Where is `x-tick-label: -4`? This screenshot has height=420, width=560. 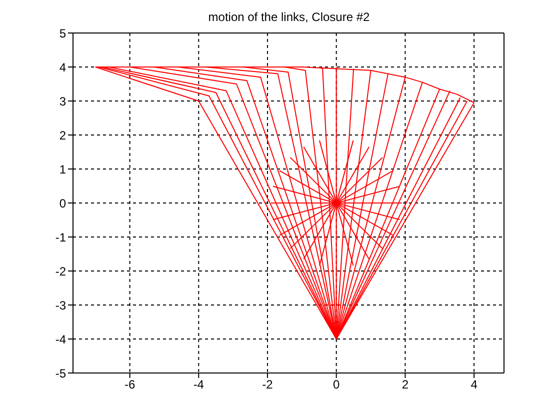 x-tick-label: -4 is located at coordinates (198, 385).